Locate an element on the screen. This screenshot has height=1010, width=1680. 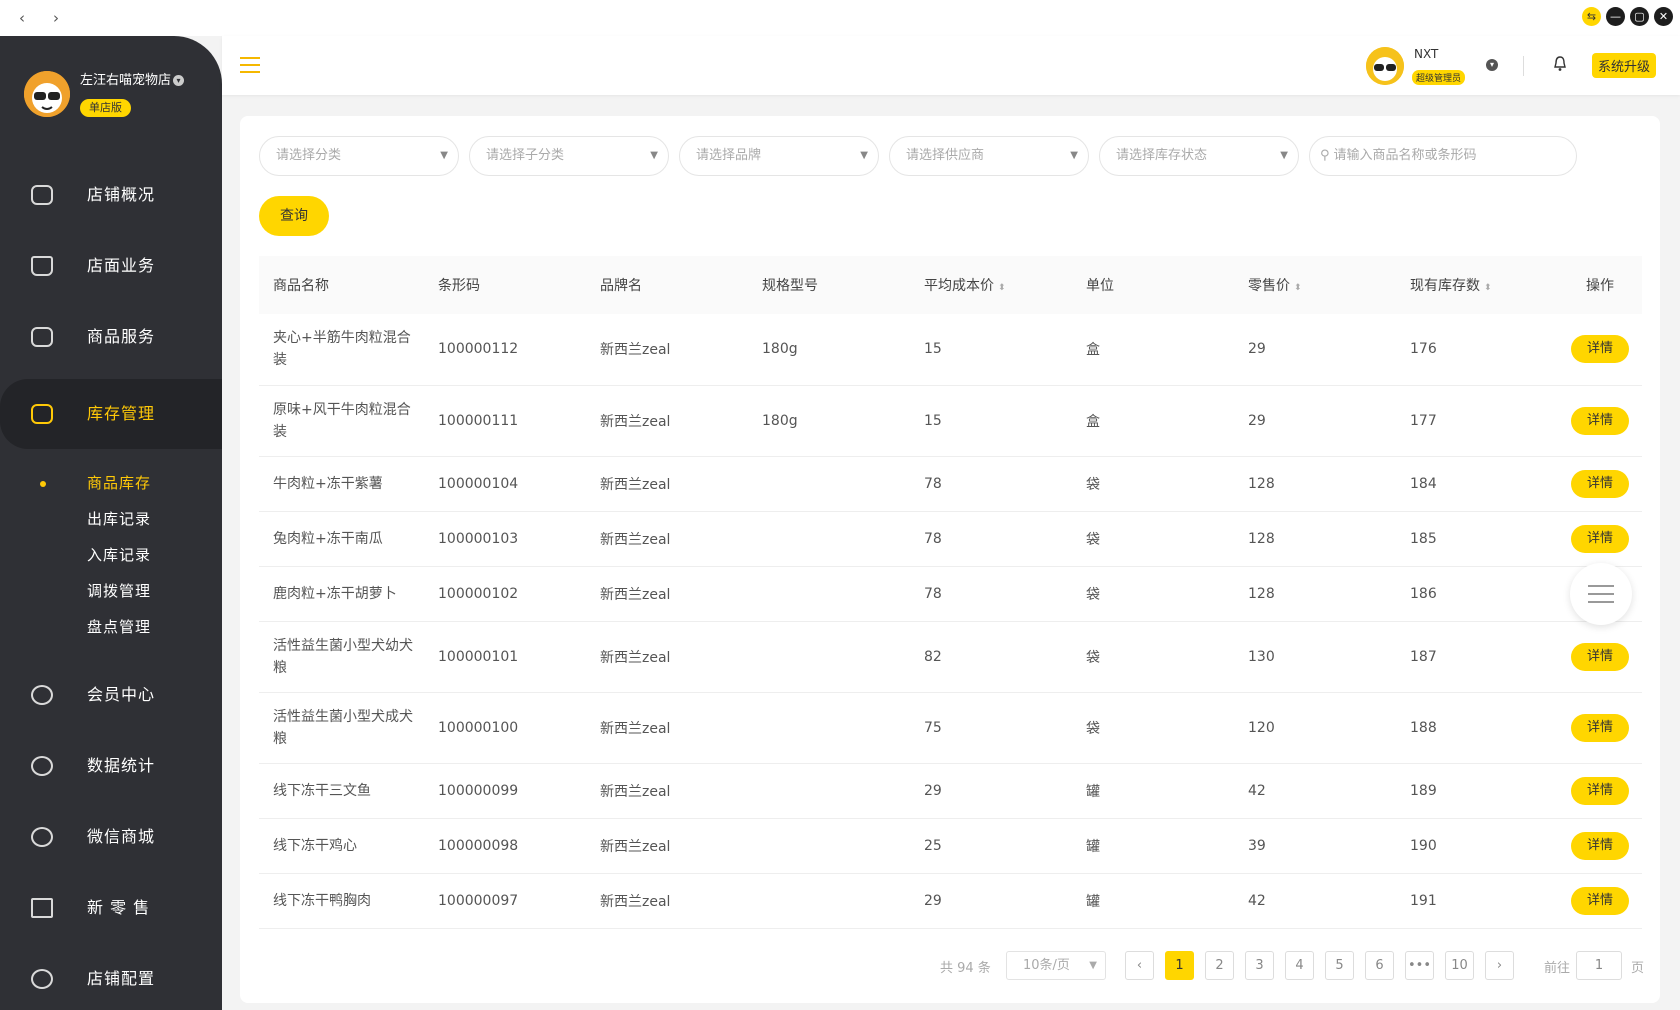
supplier-select: 请选择供应商 ▼ is located at coordinates (989, 156).